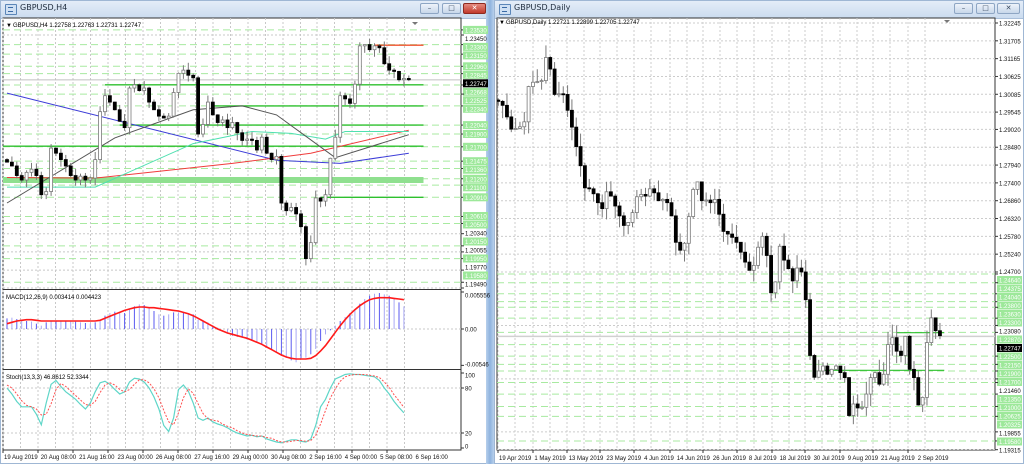 The width and height of the screenshot is (1024, 464). What do you see at coordinates (415, 23) in the screenshot?
I see `chart-shift-marker-icon` at bounding box center [415, 23].